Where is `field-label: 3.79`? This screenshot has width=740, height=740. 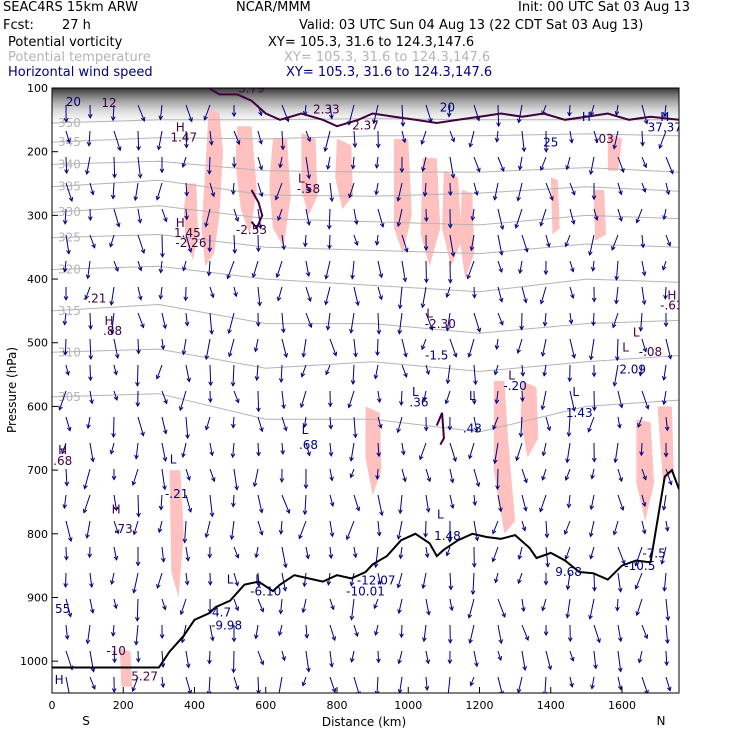
field-label: 3.79 is located at coordinates (251, 88).